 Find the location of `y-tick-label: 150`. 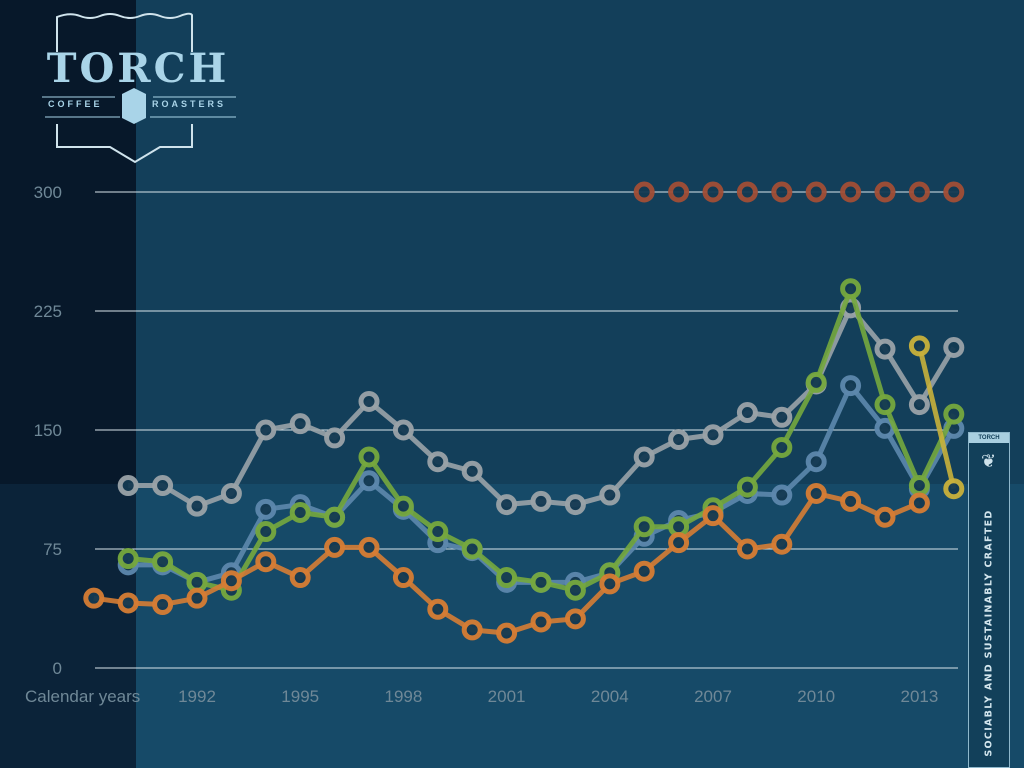

y-tick-label: 150 is located at coordinates (48, 430).